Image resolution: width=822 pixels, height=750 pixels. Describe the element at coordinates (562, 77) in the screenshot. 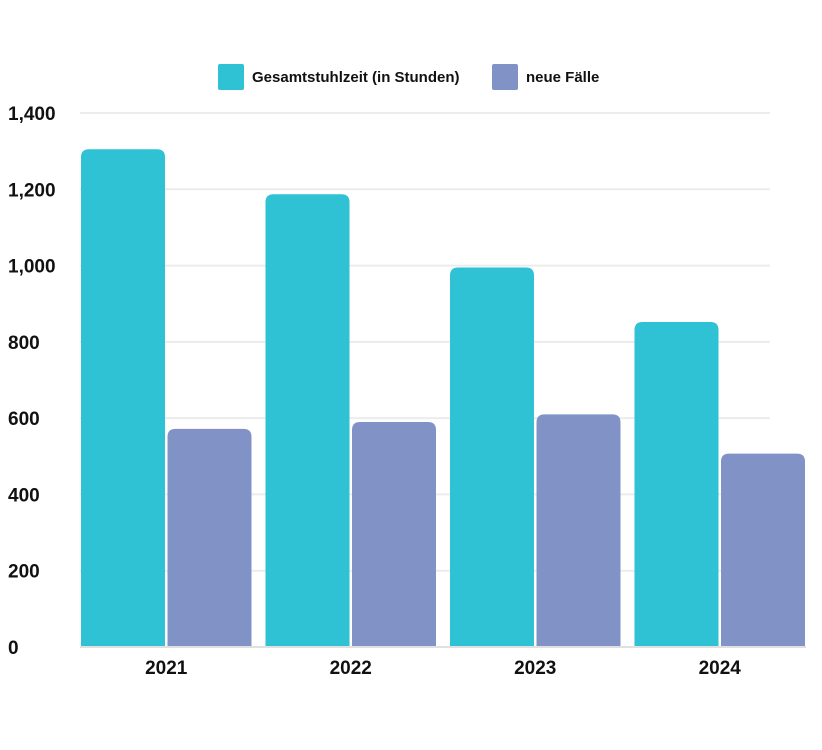

I see `legend-label-1: neue Fälle` at that location.